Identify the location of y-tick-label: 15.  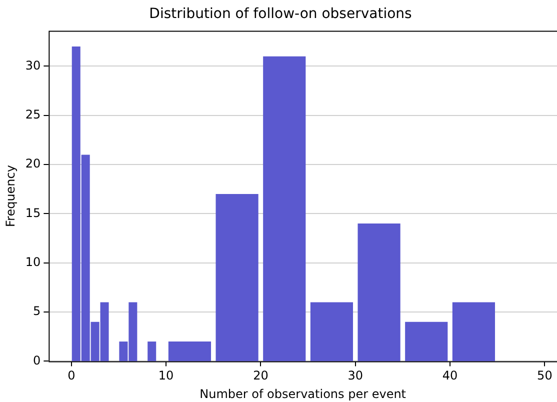
(33, 213).